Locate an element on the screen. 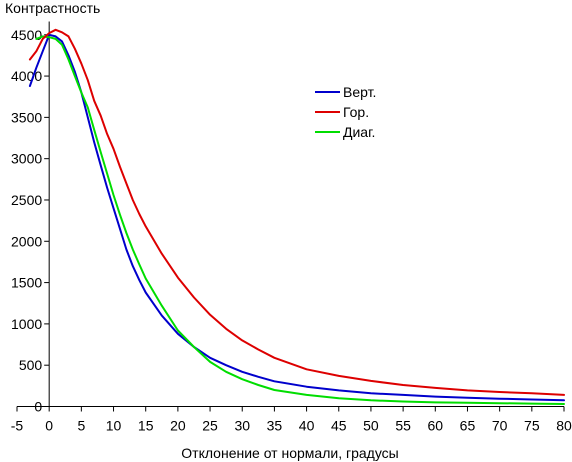 The height and width of the screenshot is (462, 572). x-tick-label: 70 is located at coordinates (500, 426).